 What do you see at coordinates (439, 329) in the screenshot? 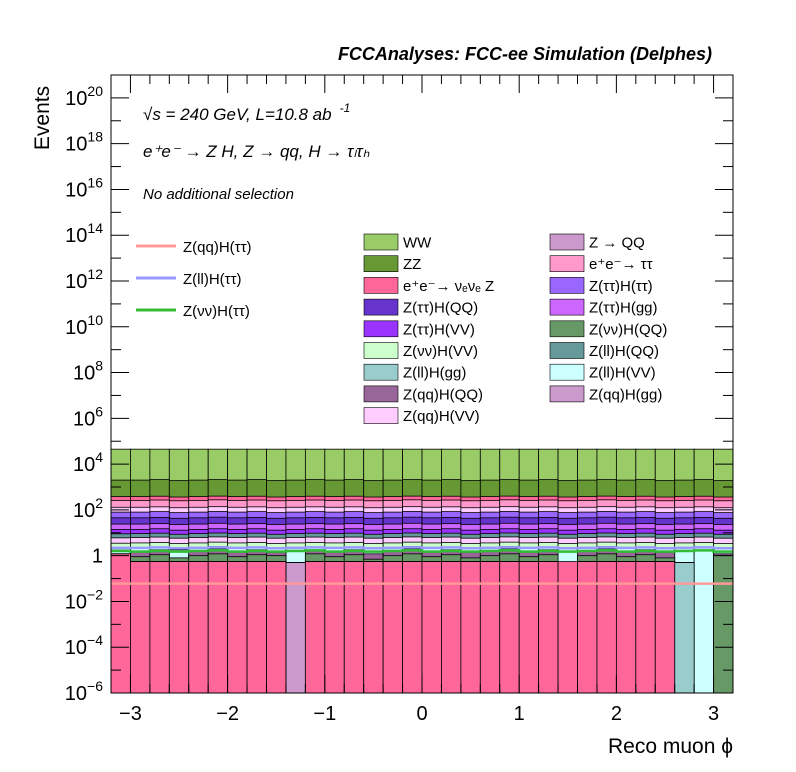
I see `legend-label: Z(ττ)H(VV)` at bounding box center [439, 329].